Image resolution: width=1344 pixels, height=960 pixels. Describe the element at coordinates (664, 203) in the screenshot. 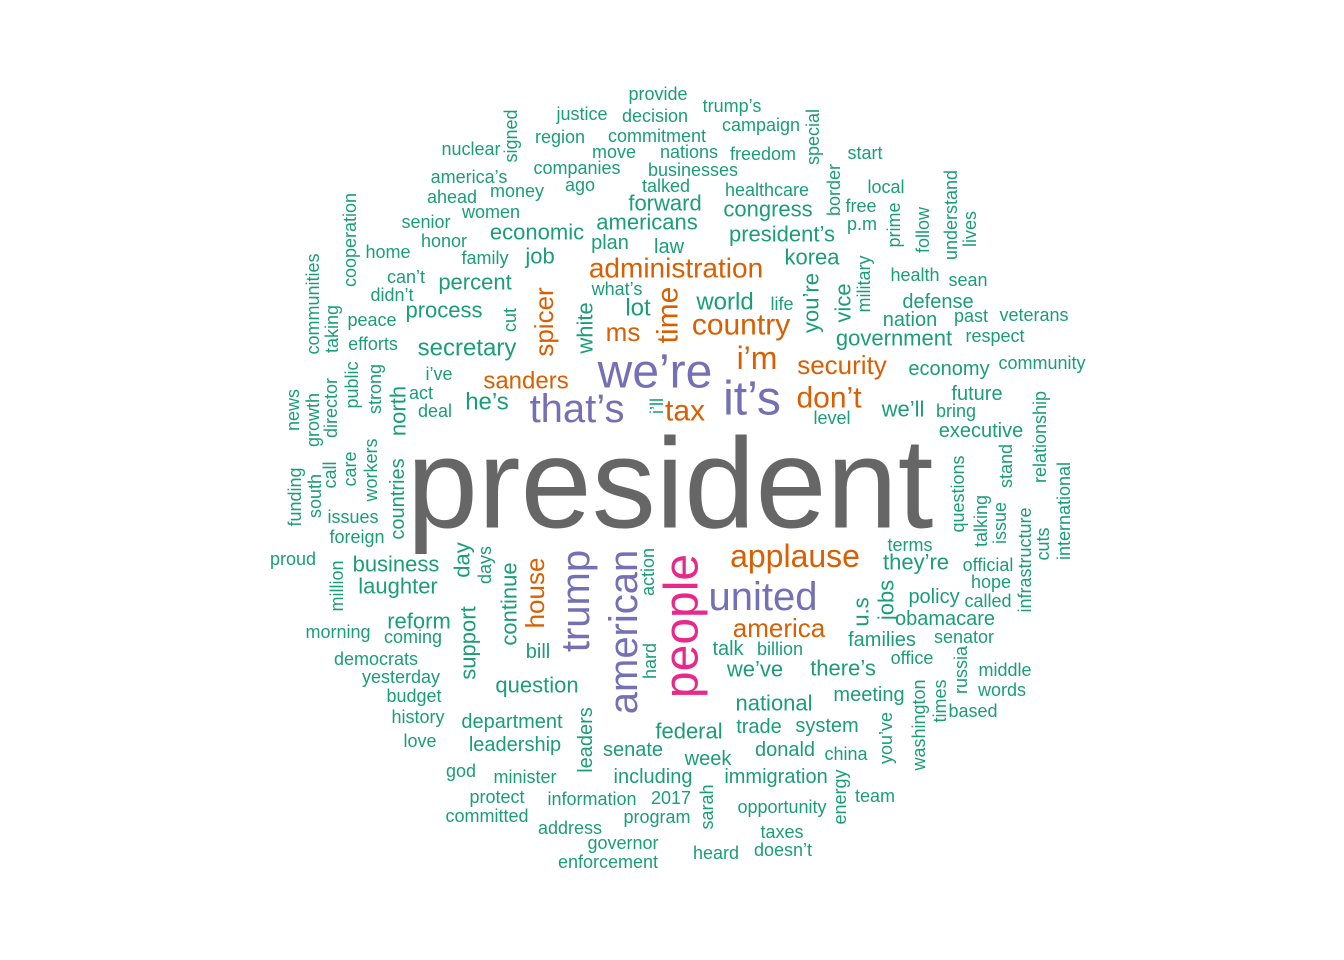

I see `word-38: forward` at that location.